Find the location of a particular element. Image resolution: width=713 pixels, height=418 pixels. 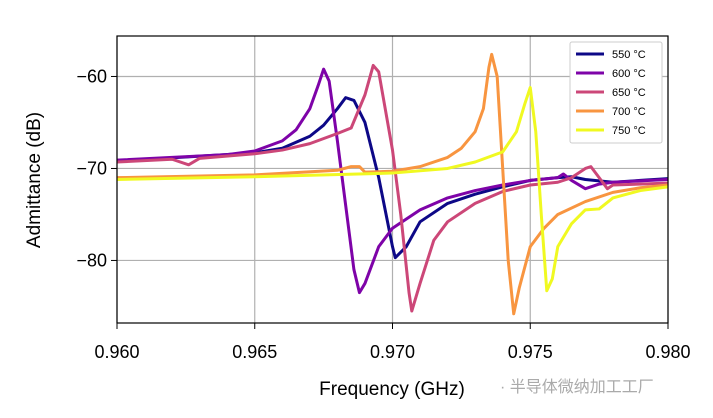

legend-label: 750 °C is located at coordinates (629, 131).